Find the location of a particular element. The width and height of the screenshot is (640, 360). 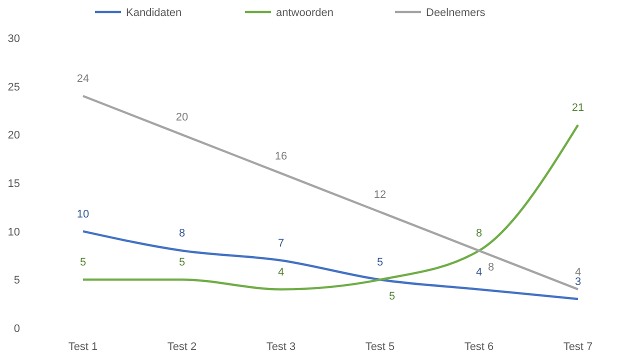

data-label: 3 is located at coordinates (578, 282).